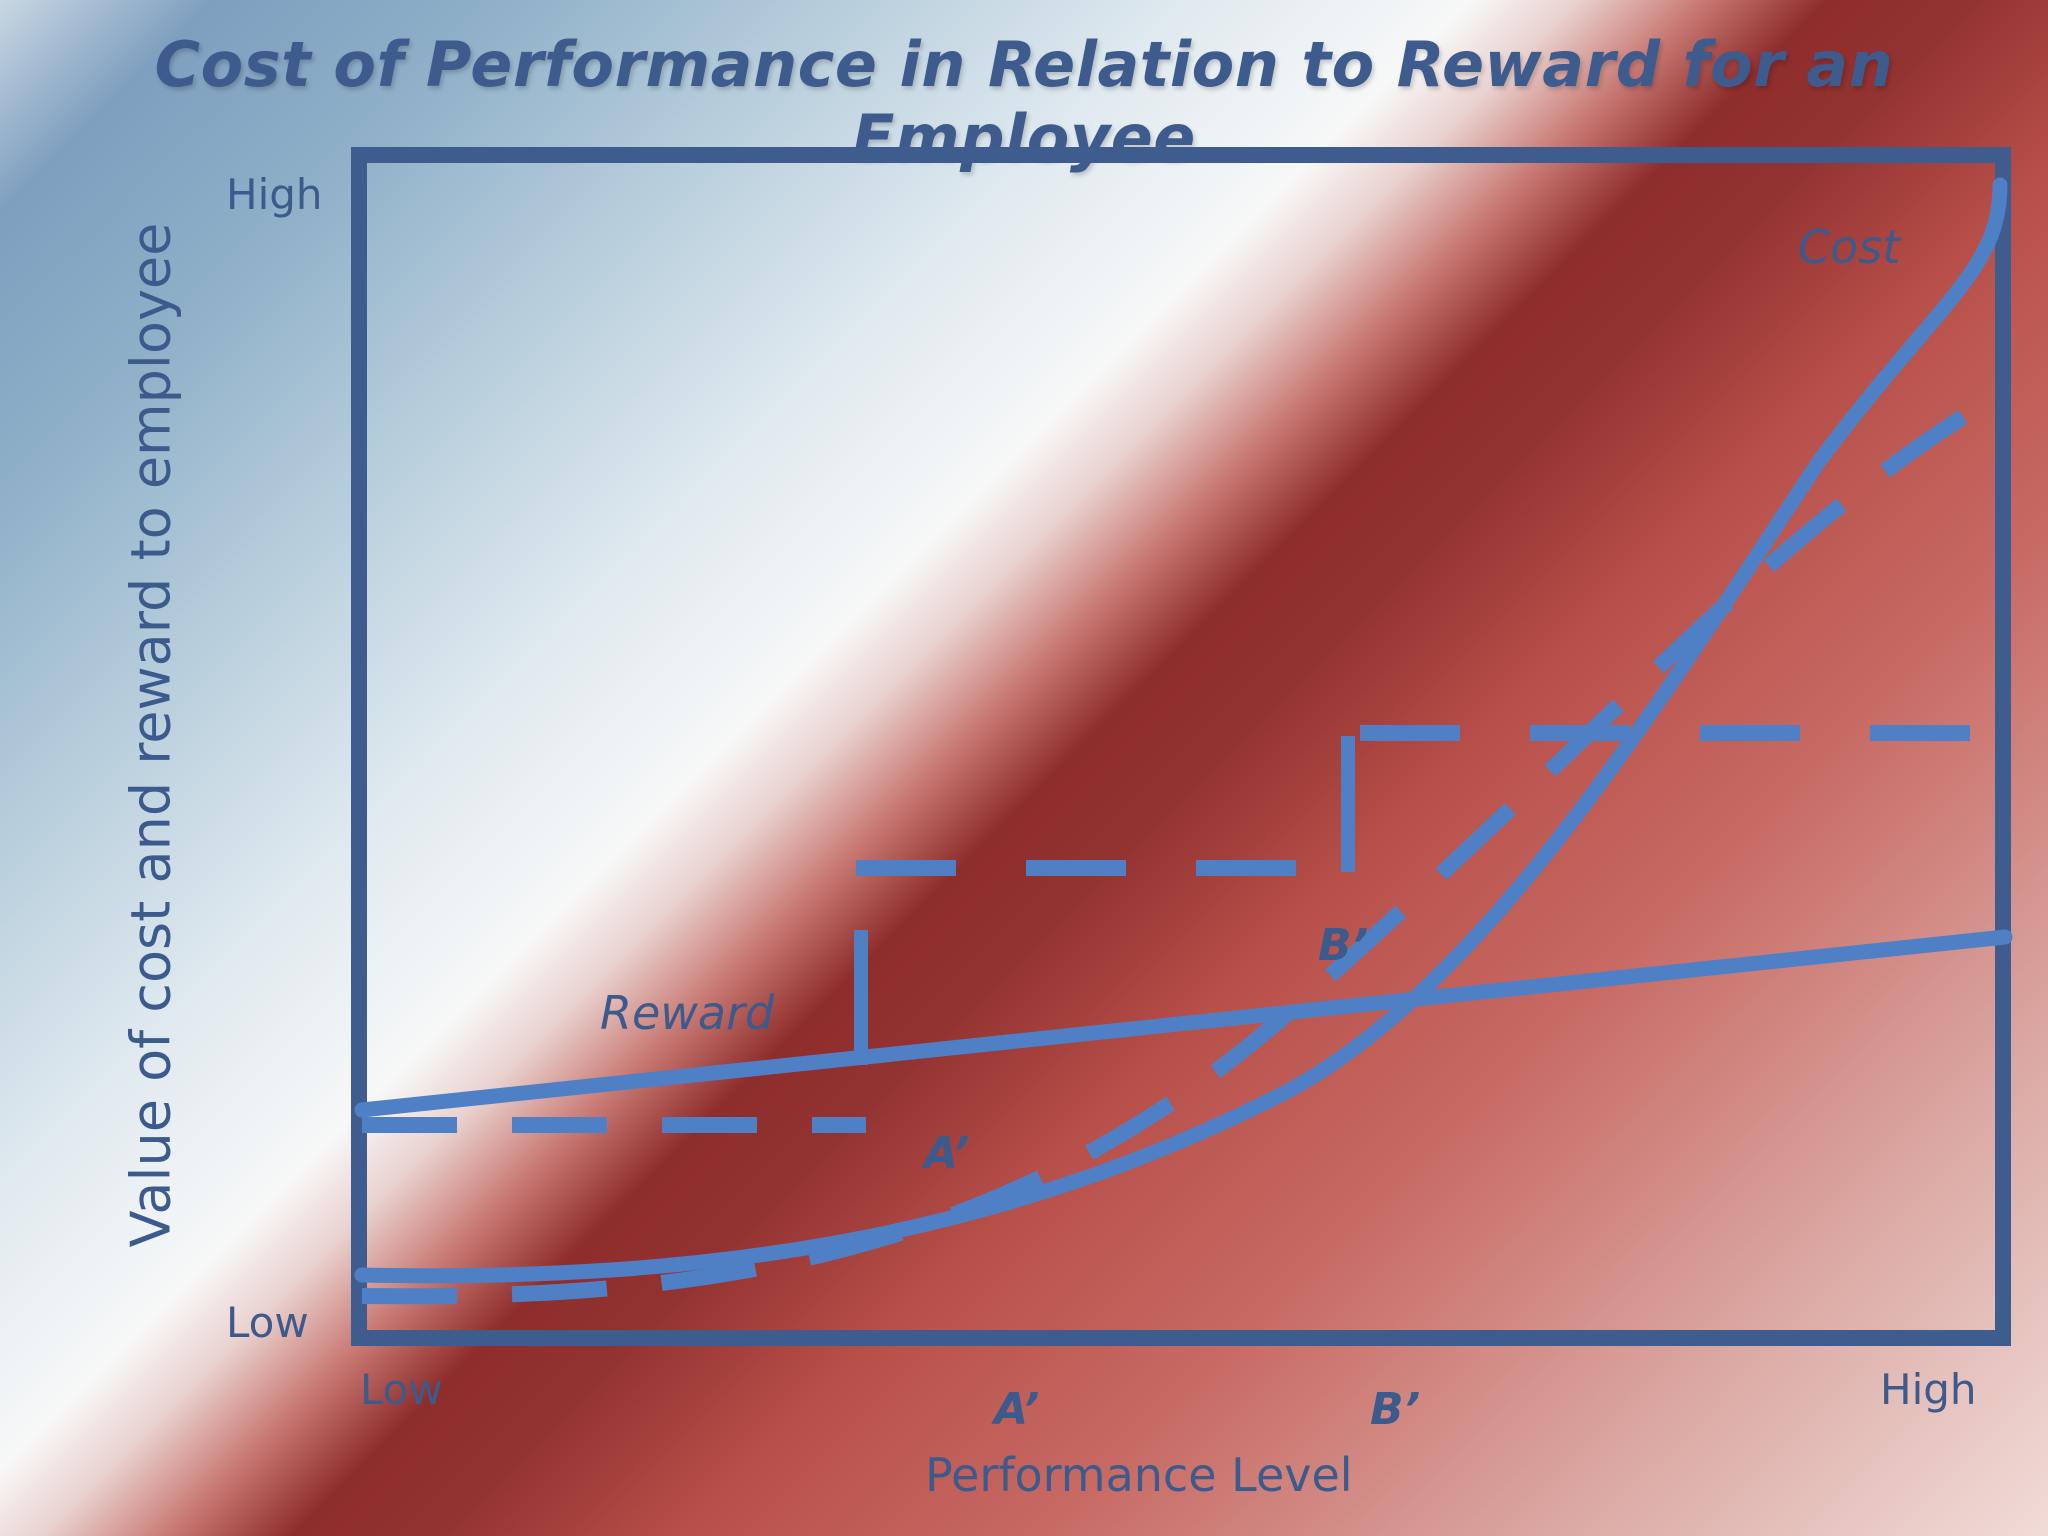 The image size is (2048, 1536). What do you see at coordinates (1139, 1475) in the screenshot?
I see `x-axis-label: Performance Level` at bounding box center [1139, 1475].